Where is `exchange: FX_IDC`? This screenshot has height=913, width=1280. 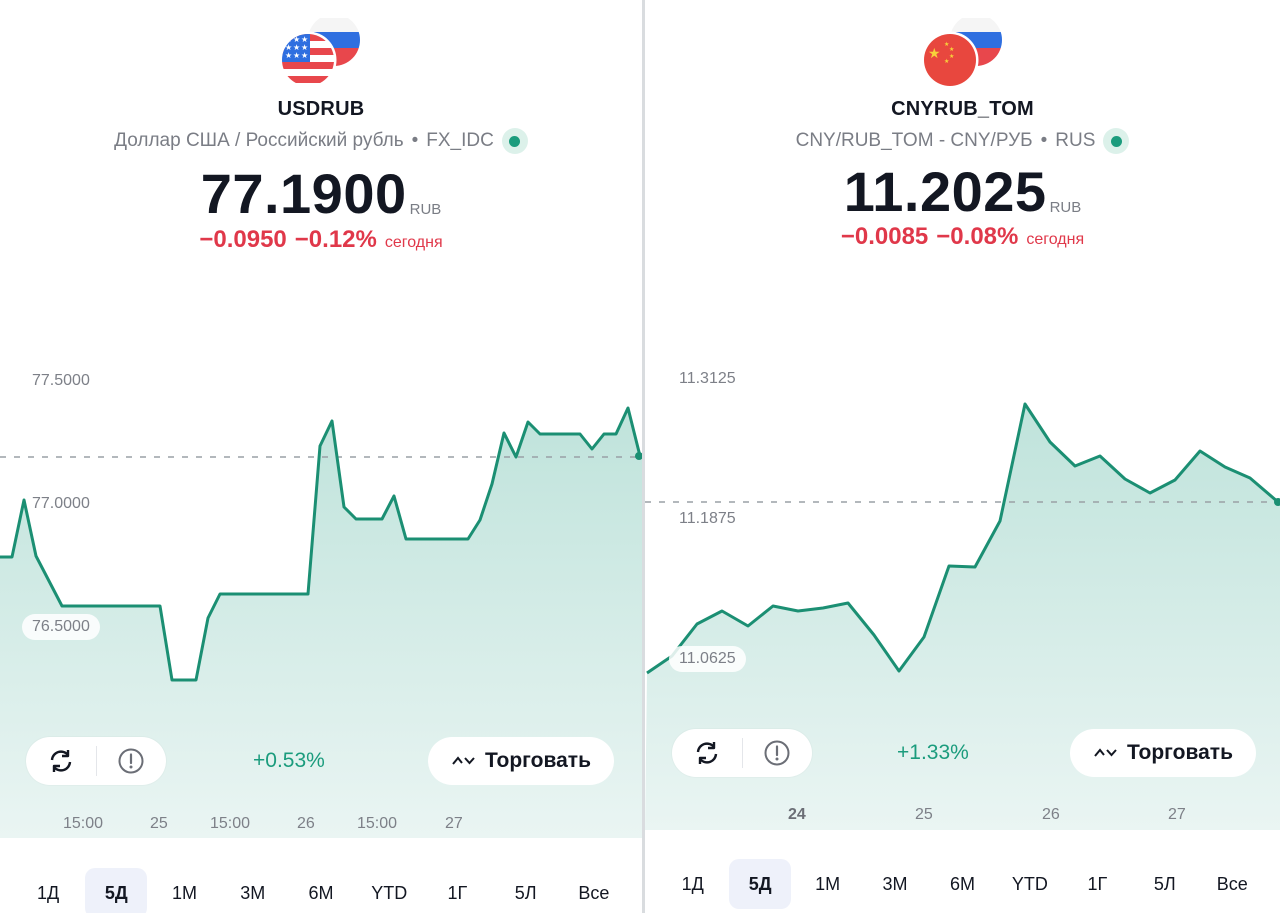 exchange: FX_IDC is located at coordinates (460, 140).